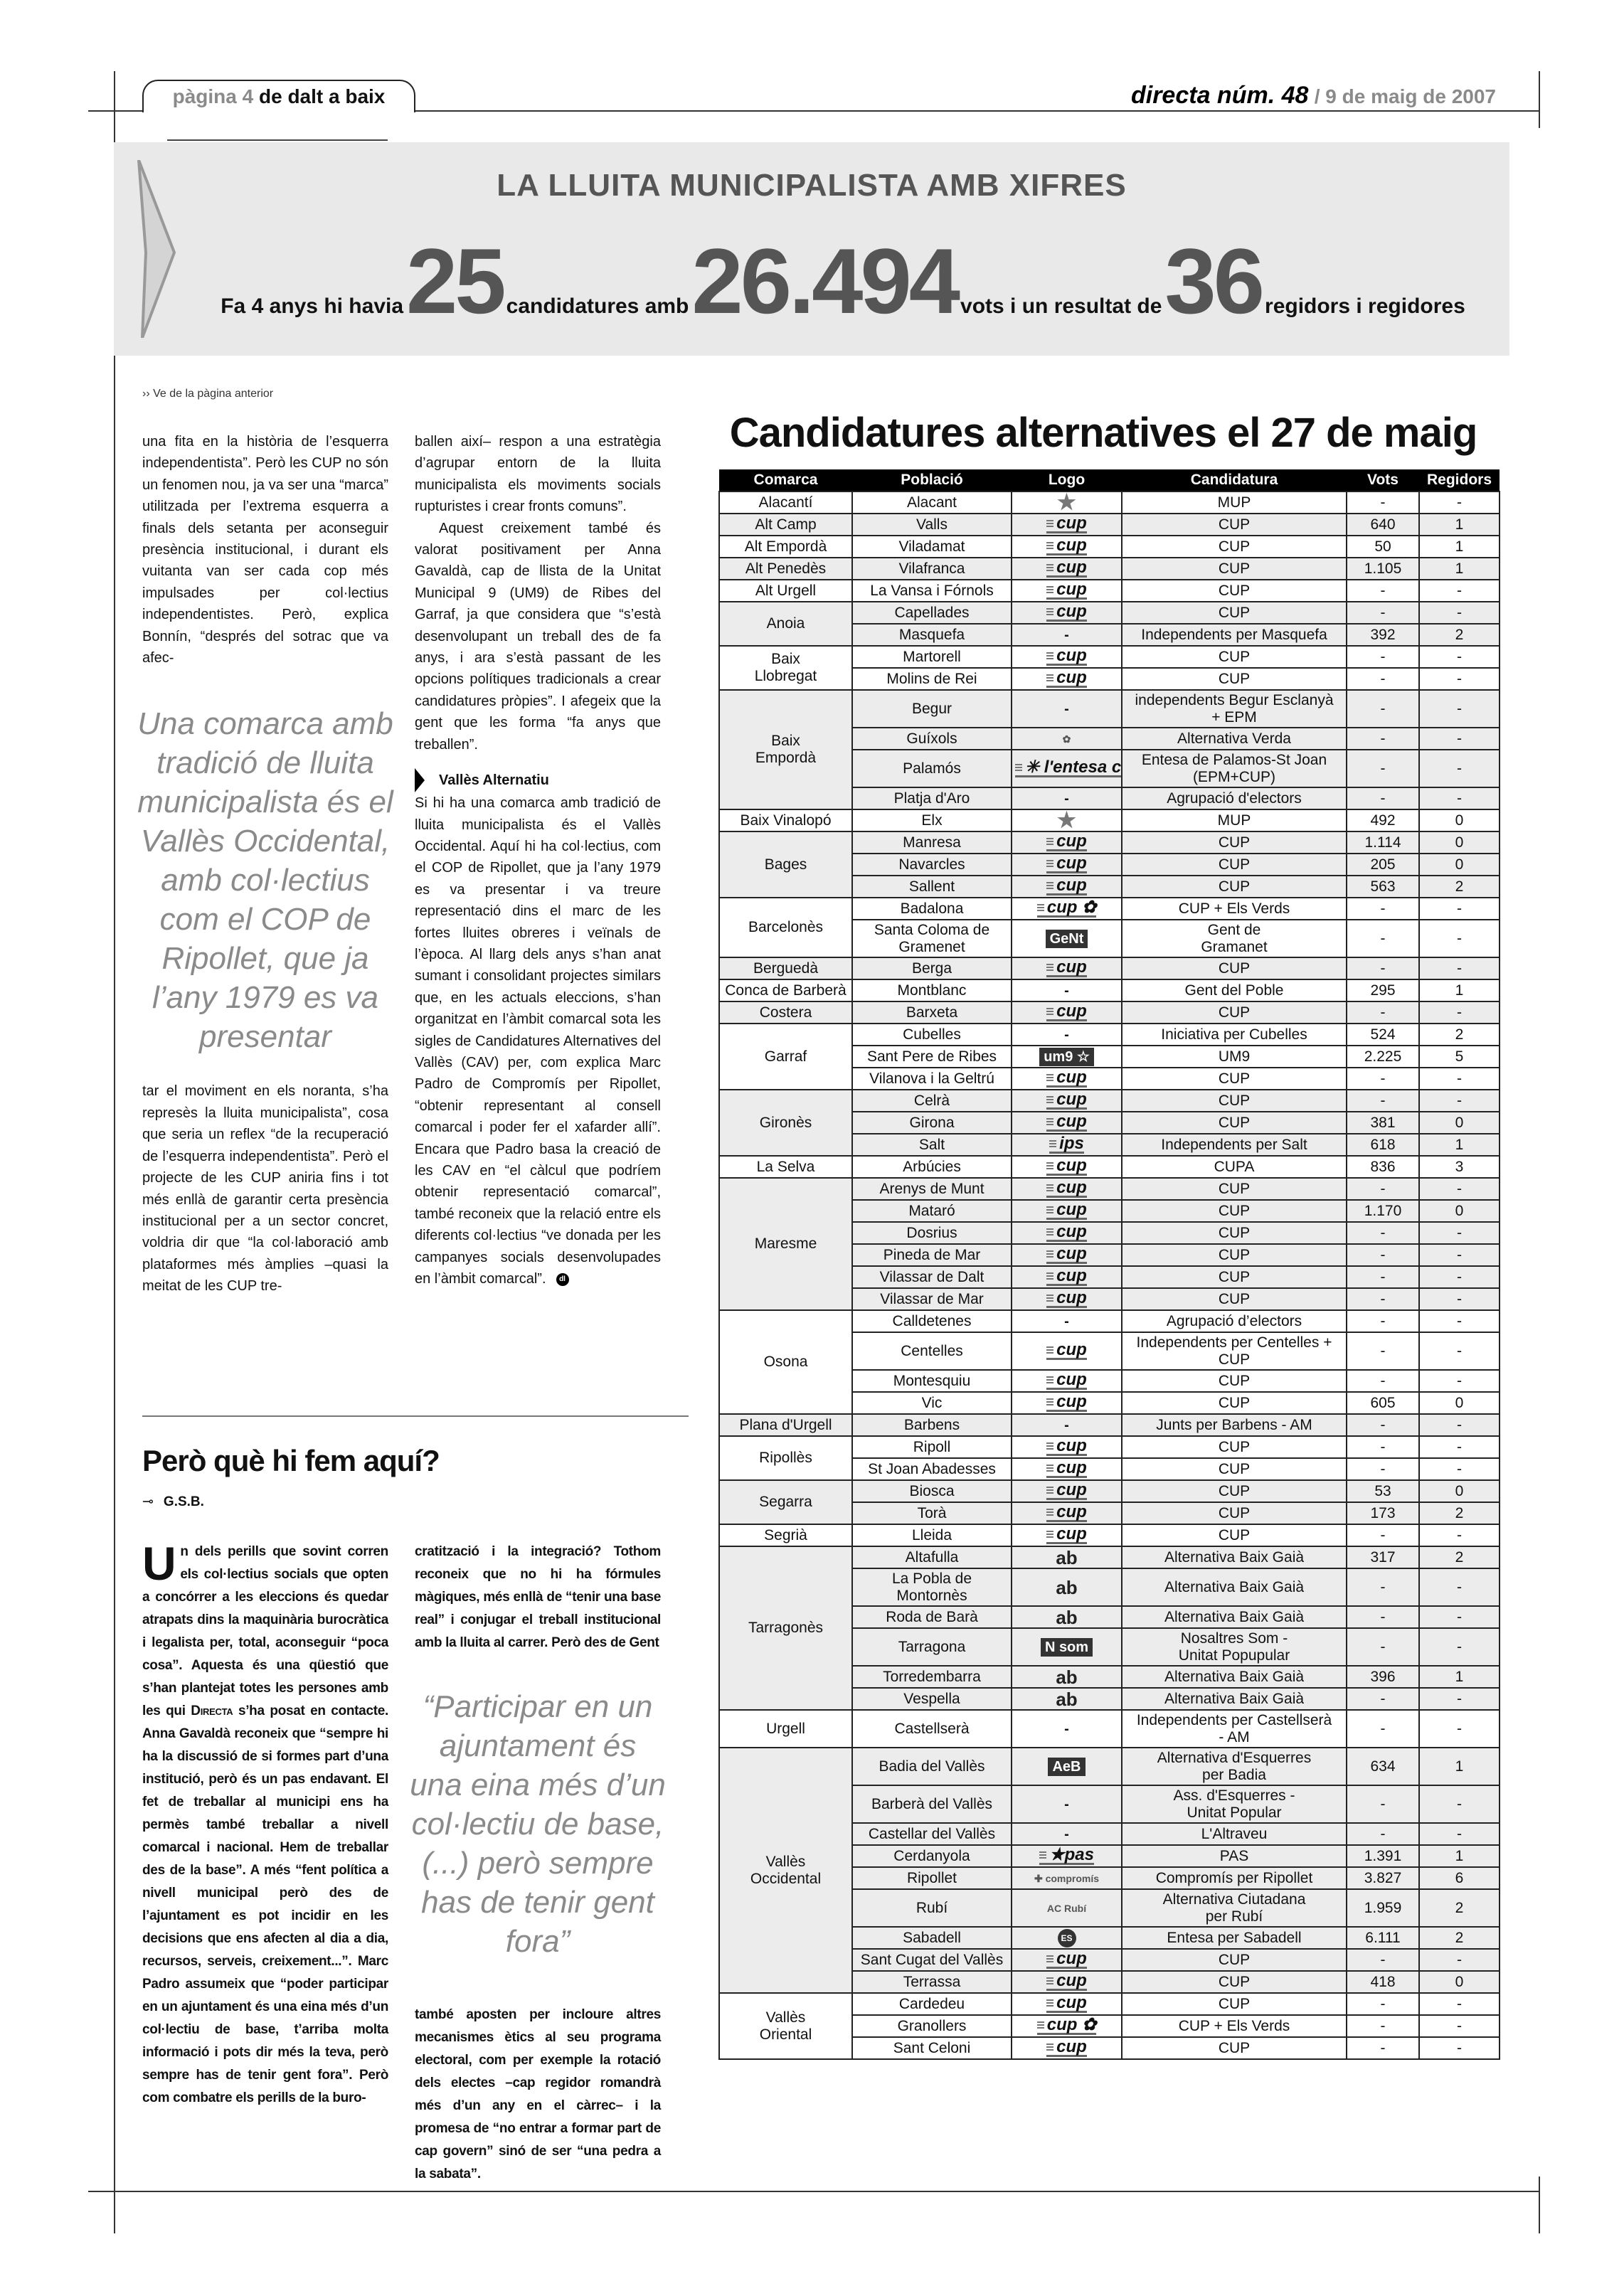 The width and height of the screenshot is (1624, 2296). Describe the element at coordinates (785, 1013) in the screenshot. I see `cell-comarca: Costera` at that location.